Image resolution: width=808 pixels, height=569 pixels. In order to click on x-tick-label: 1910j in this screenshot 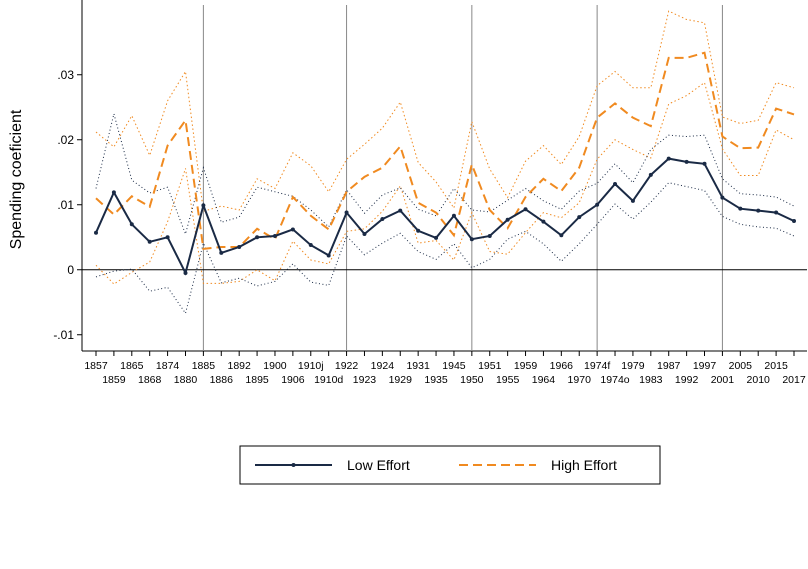, I will do `click(311, 366)`.